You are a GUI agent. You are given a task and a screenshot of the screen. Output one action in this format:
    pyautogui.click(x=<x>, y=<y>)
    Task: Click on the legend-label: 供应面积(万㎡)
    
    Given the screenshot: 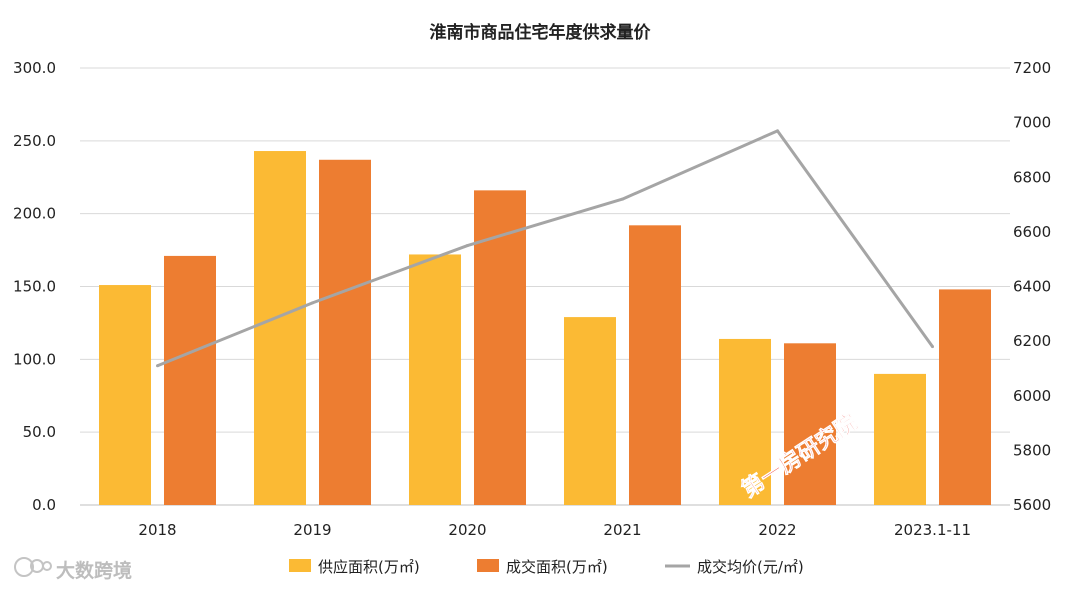 What is the action you would take?
    pyautogui.click(x=369, y=567)
    